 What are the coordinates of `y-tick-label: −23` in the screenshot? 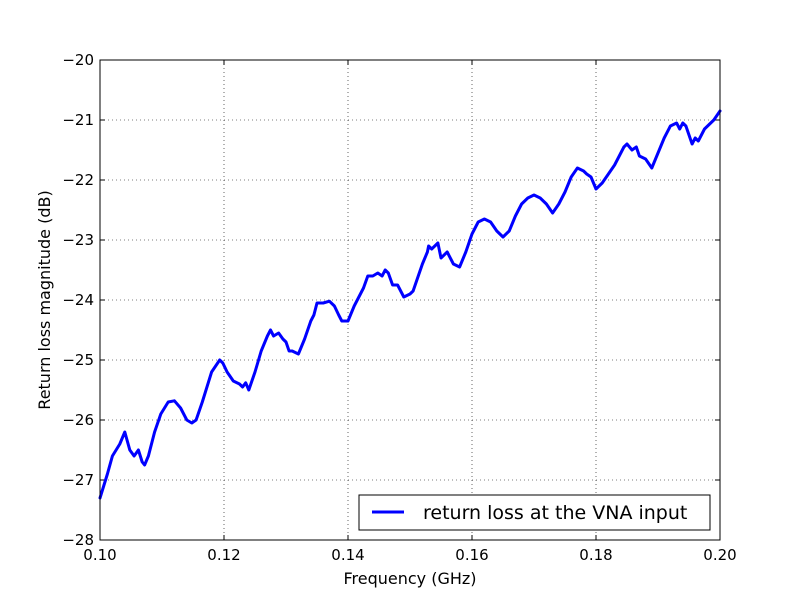 It's located at (78, 240).